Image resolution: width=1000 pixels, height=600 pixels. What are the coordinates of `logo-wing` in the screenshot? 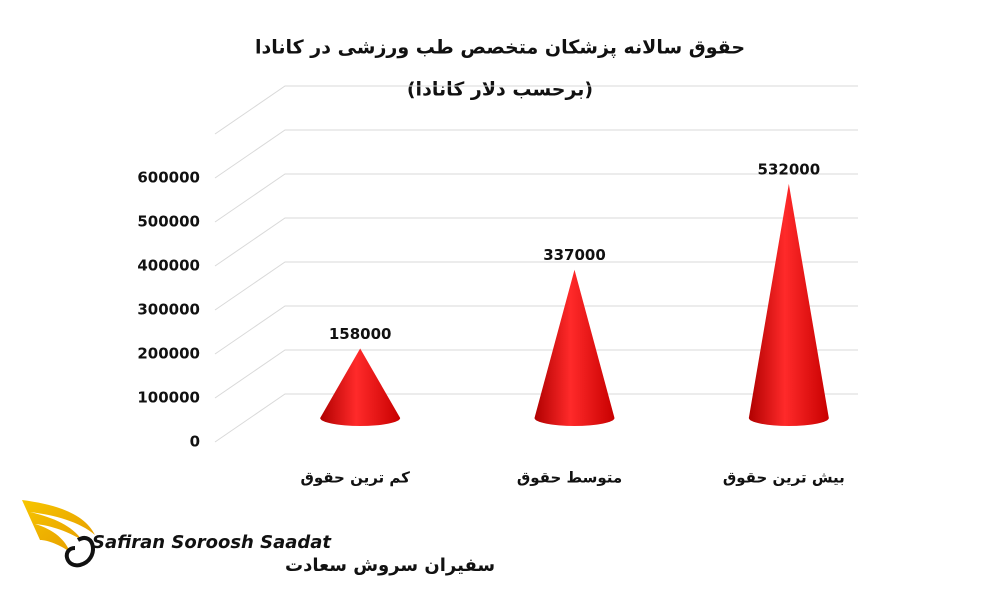 It's located at (58, 526).